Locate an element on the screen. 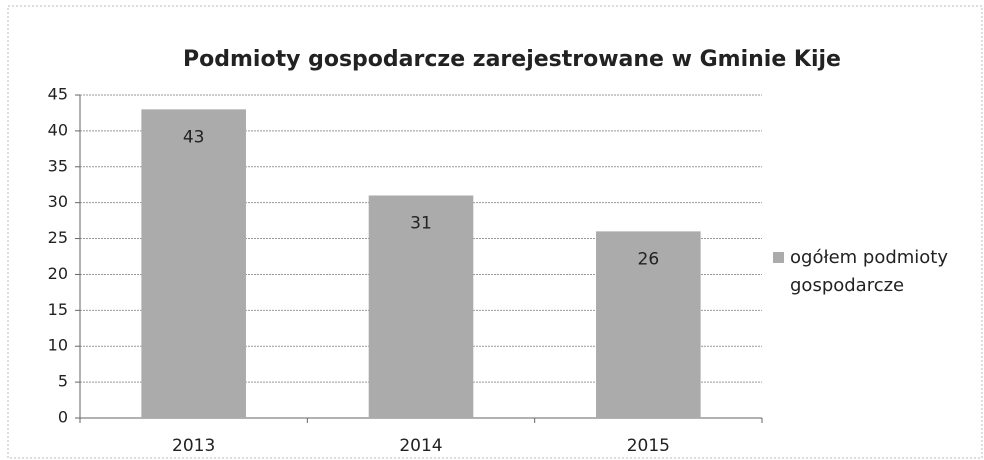 The image size is (984, 460). data-label: 26 is located at coordinates (649, 259).